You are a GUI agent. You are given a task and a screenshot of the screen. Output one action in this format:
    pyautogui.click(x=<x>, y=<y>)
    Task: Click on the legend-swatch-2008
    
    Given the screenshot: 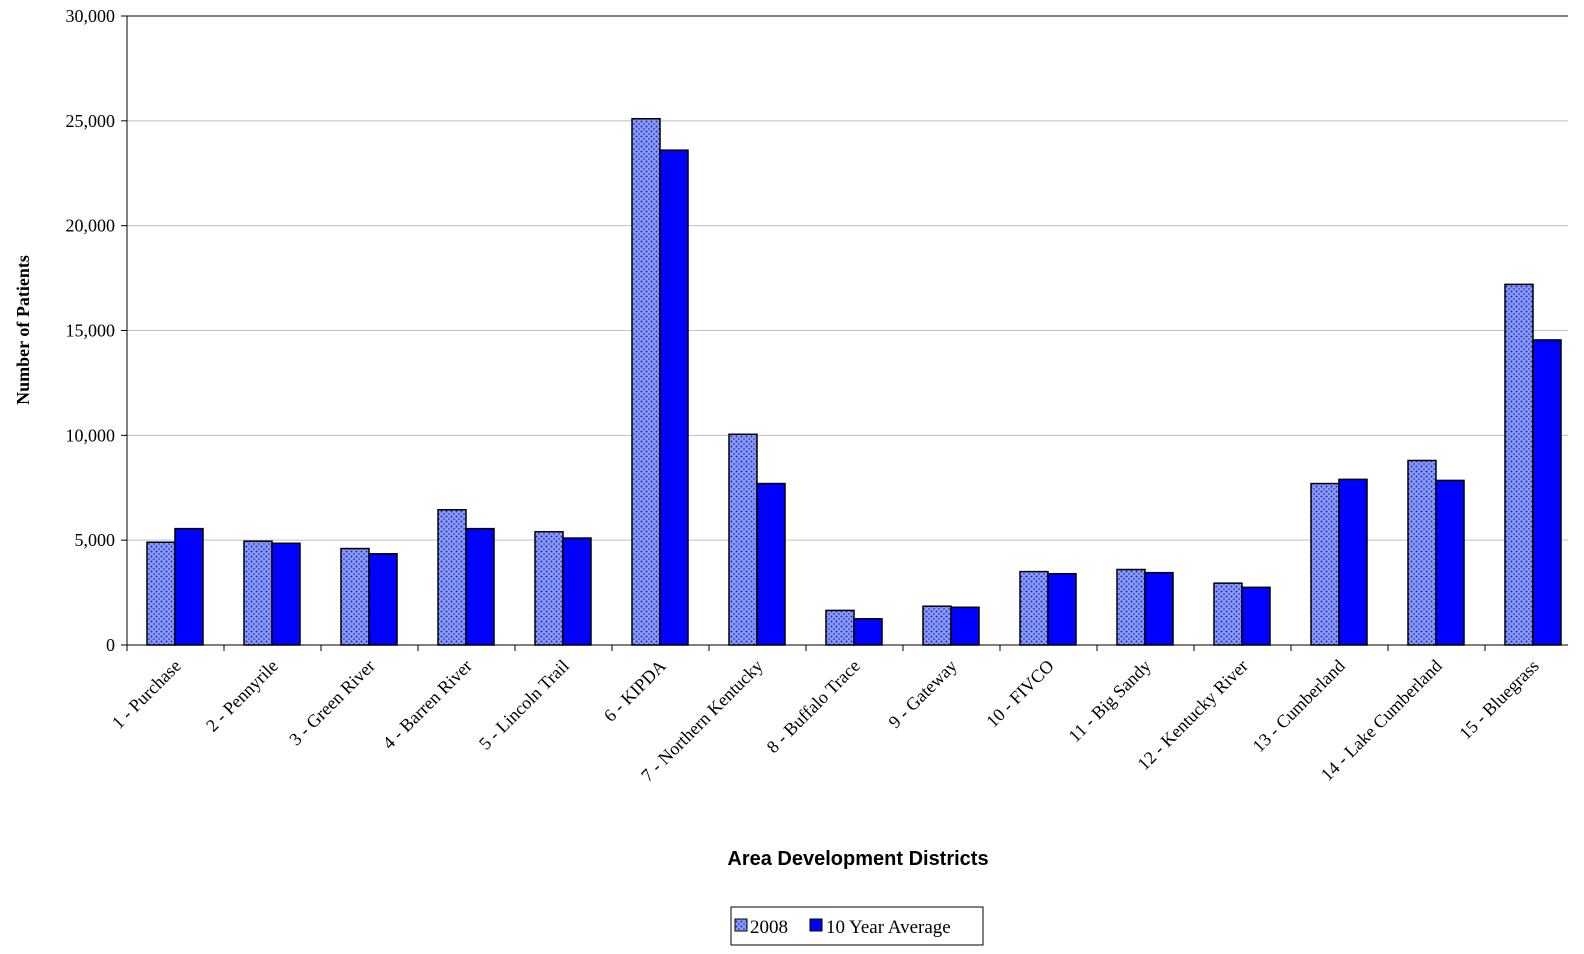 What is the action you would take?
    pyautogui.click(x=741, y=925)
    